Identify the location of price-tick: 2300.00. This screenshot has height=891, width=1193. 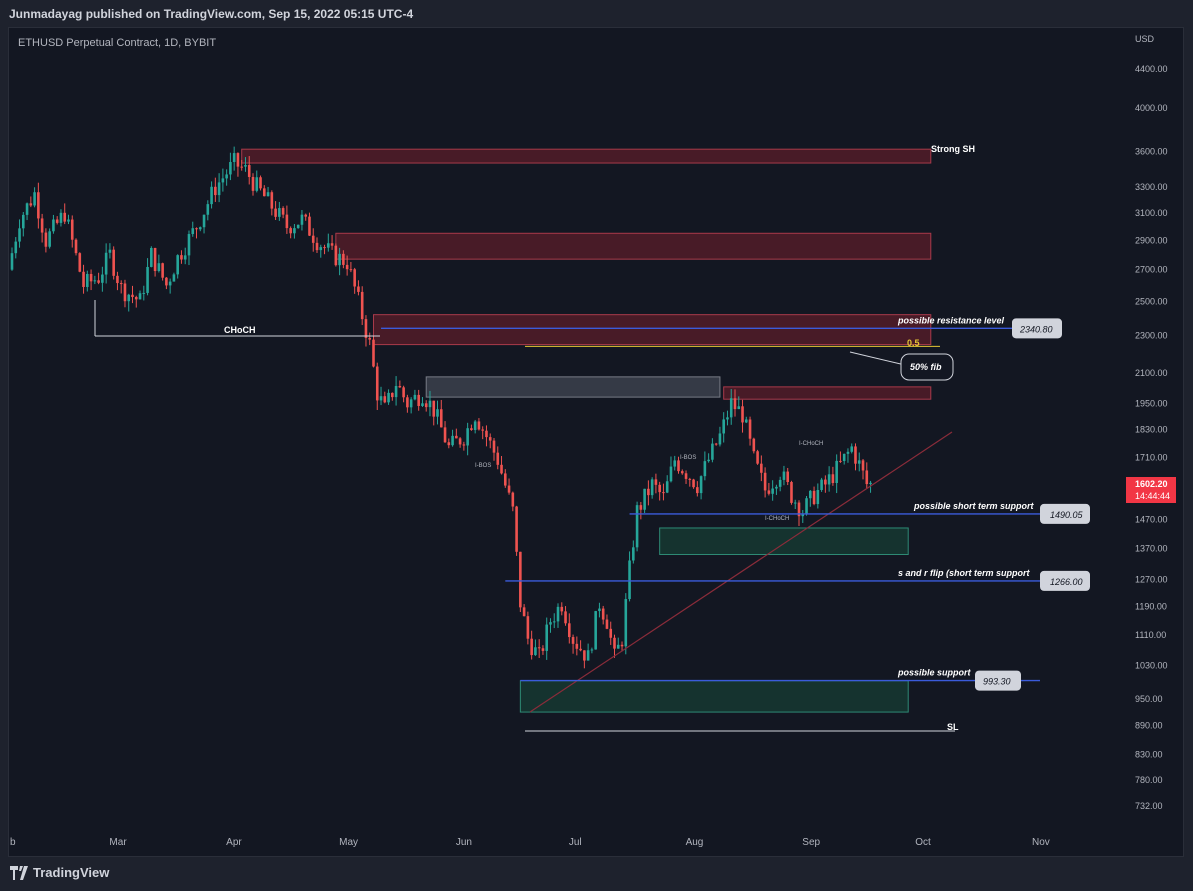
(1151, 336).